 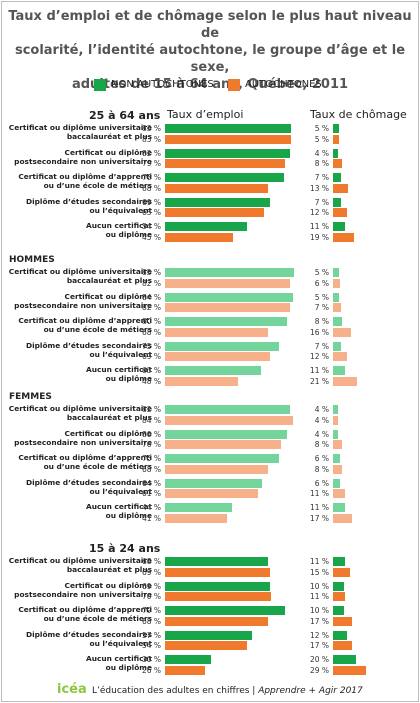 I want to click on category-label-line: ou d’une école de métiers, so click(x=97, y=329).